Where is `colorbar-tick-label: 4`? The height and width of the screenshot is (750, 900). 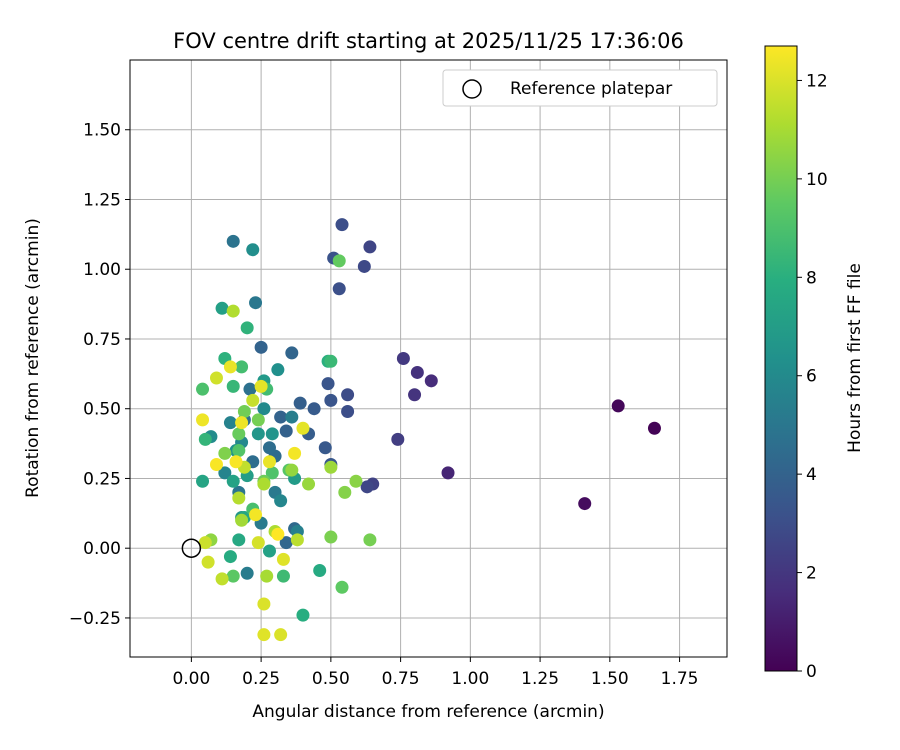
colorbar-tick-label: 4 is located at coordinates (811, 475).